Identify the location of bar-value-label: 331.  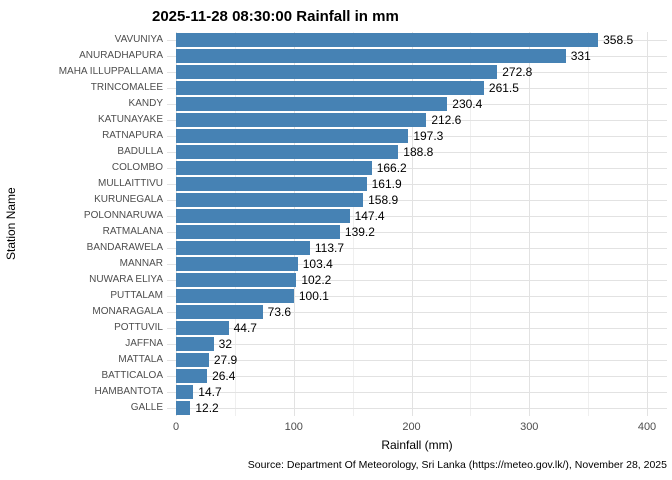
(580, 56).